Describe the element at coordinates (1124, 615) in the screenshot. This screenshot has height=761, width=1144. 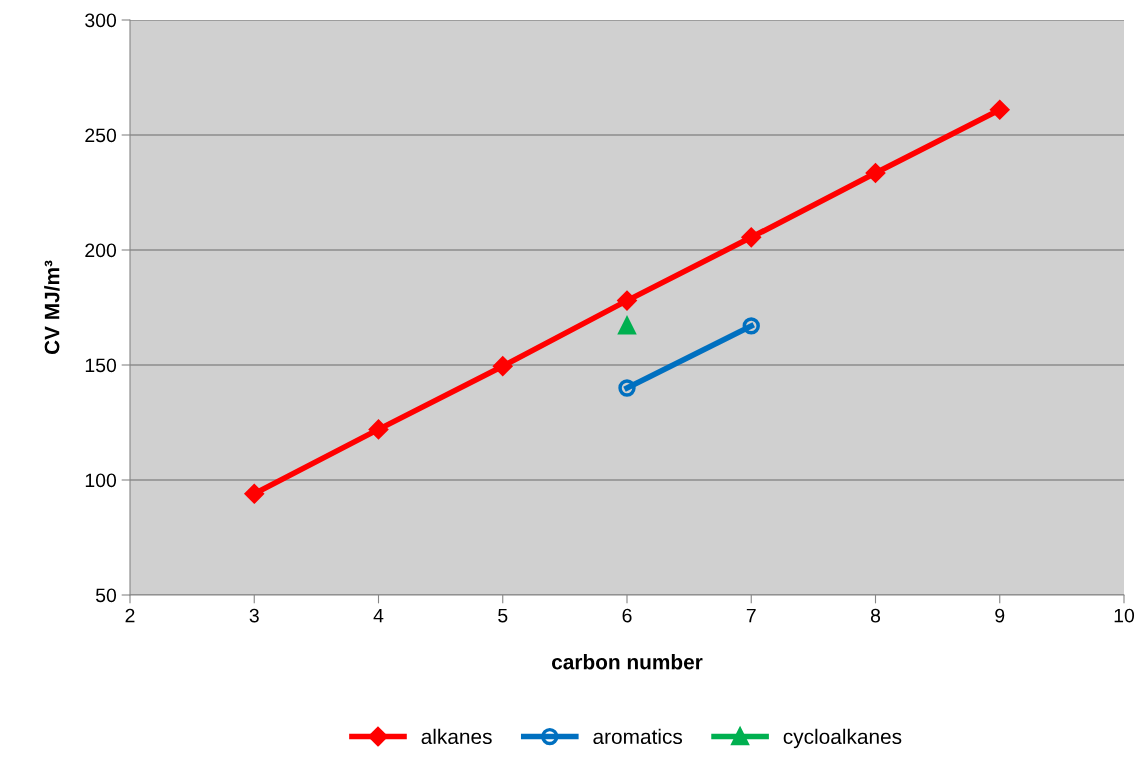
I see `x-tick-label: 10` at that location.